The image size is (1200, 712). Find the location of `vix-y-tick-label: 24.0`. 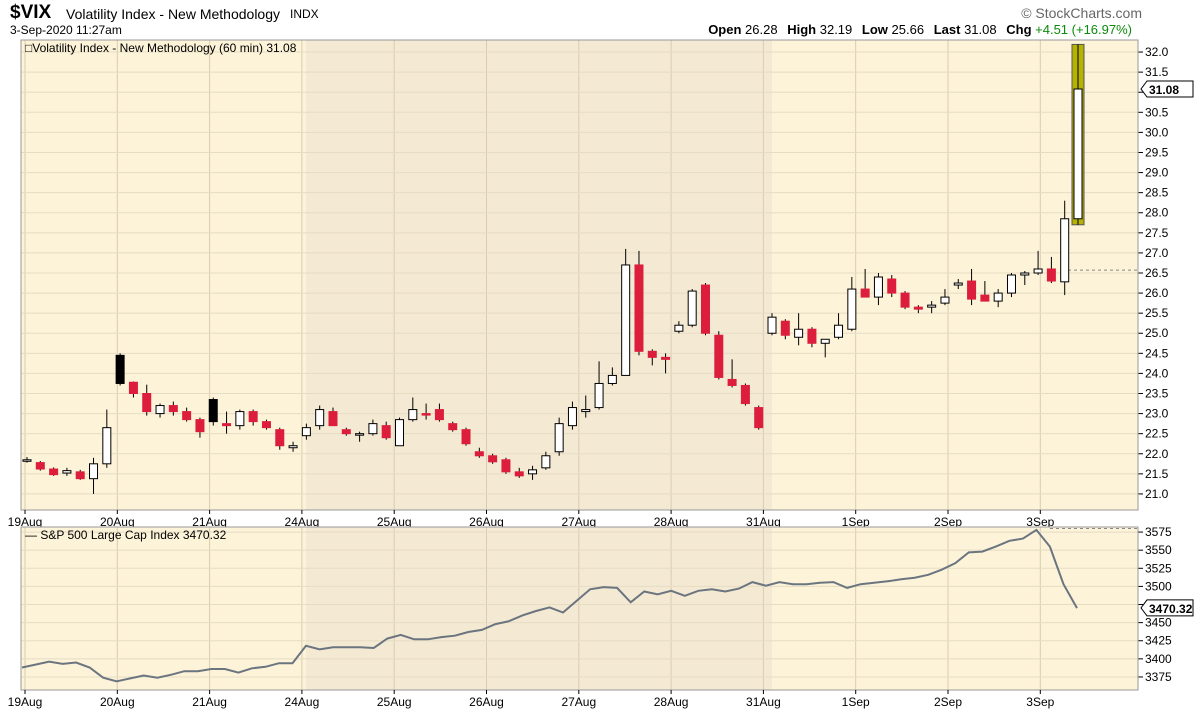

vix-y-tick-label: 24.0 is located at coordinates (1157, 373).